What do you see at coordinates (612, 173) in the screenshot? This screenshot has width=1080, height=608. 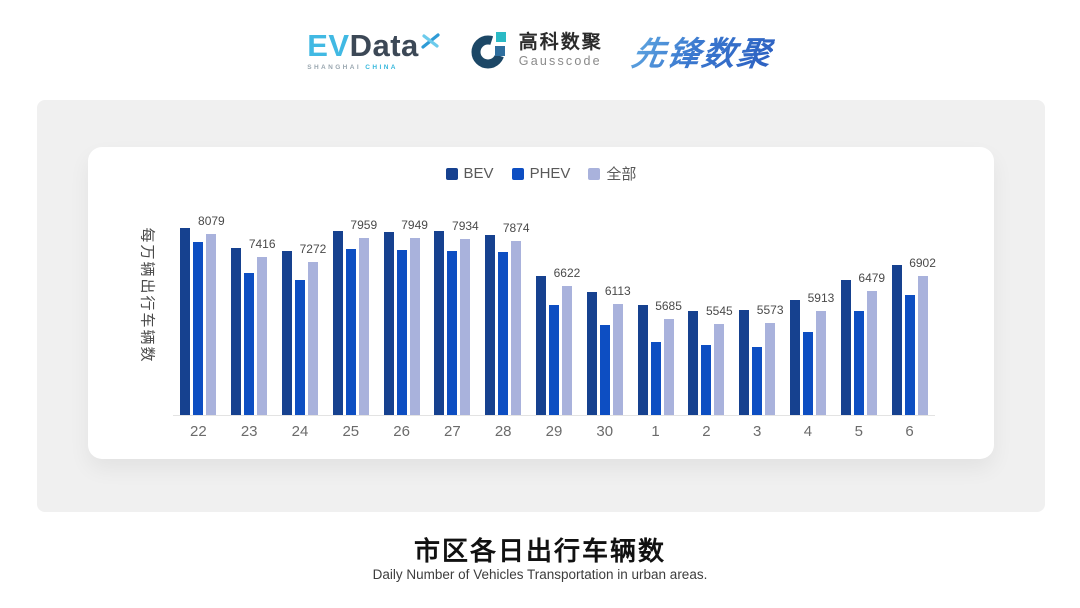 I see `legend-item-all: 全部` at bounding box center [612, 173].